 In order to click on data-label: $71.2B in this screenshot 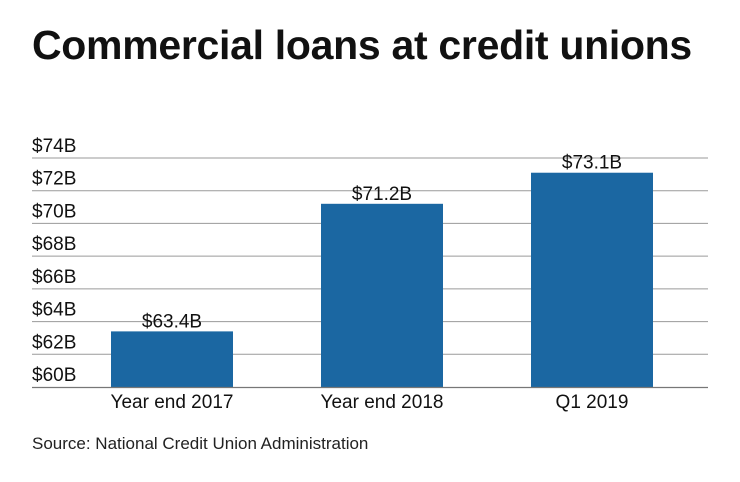, I will do `click(382, 194)`.